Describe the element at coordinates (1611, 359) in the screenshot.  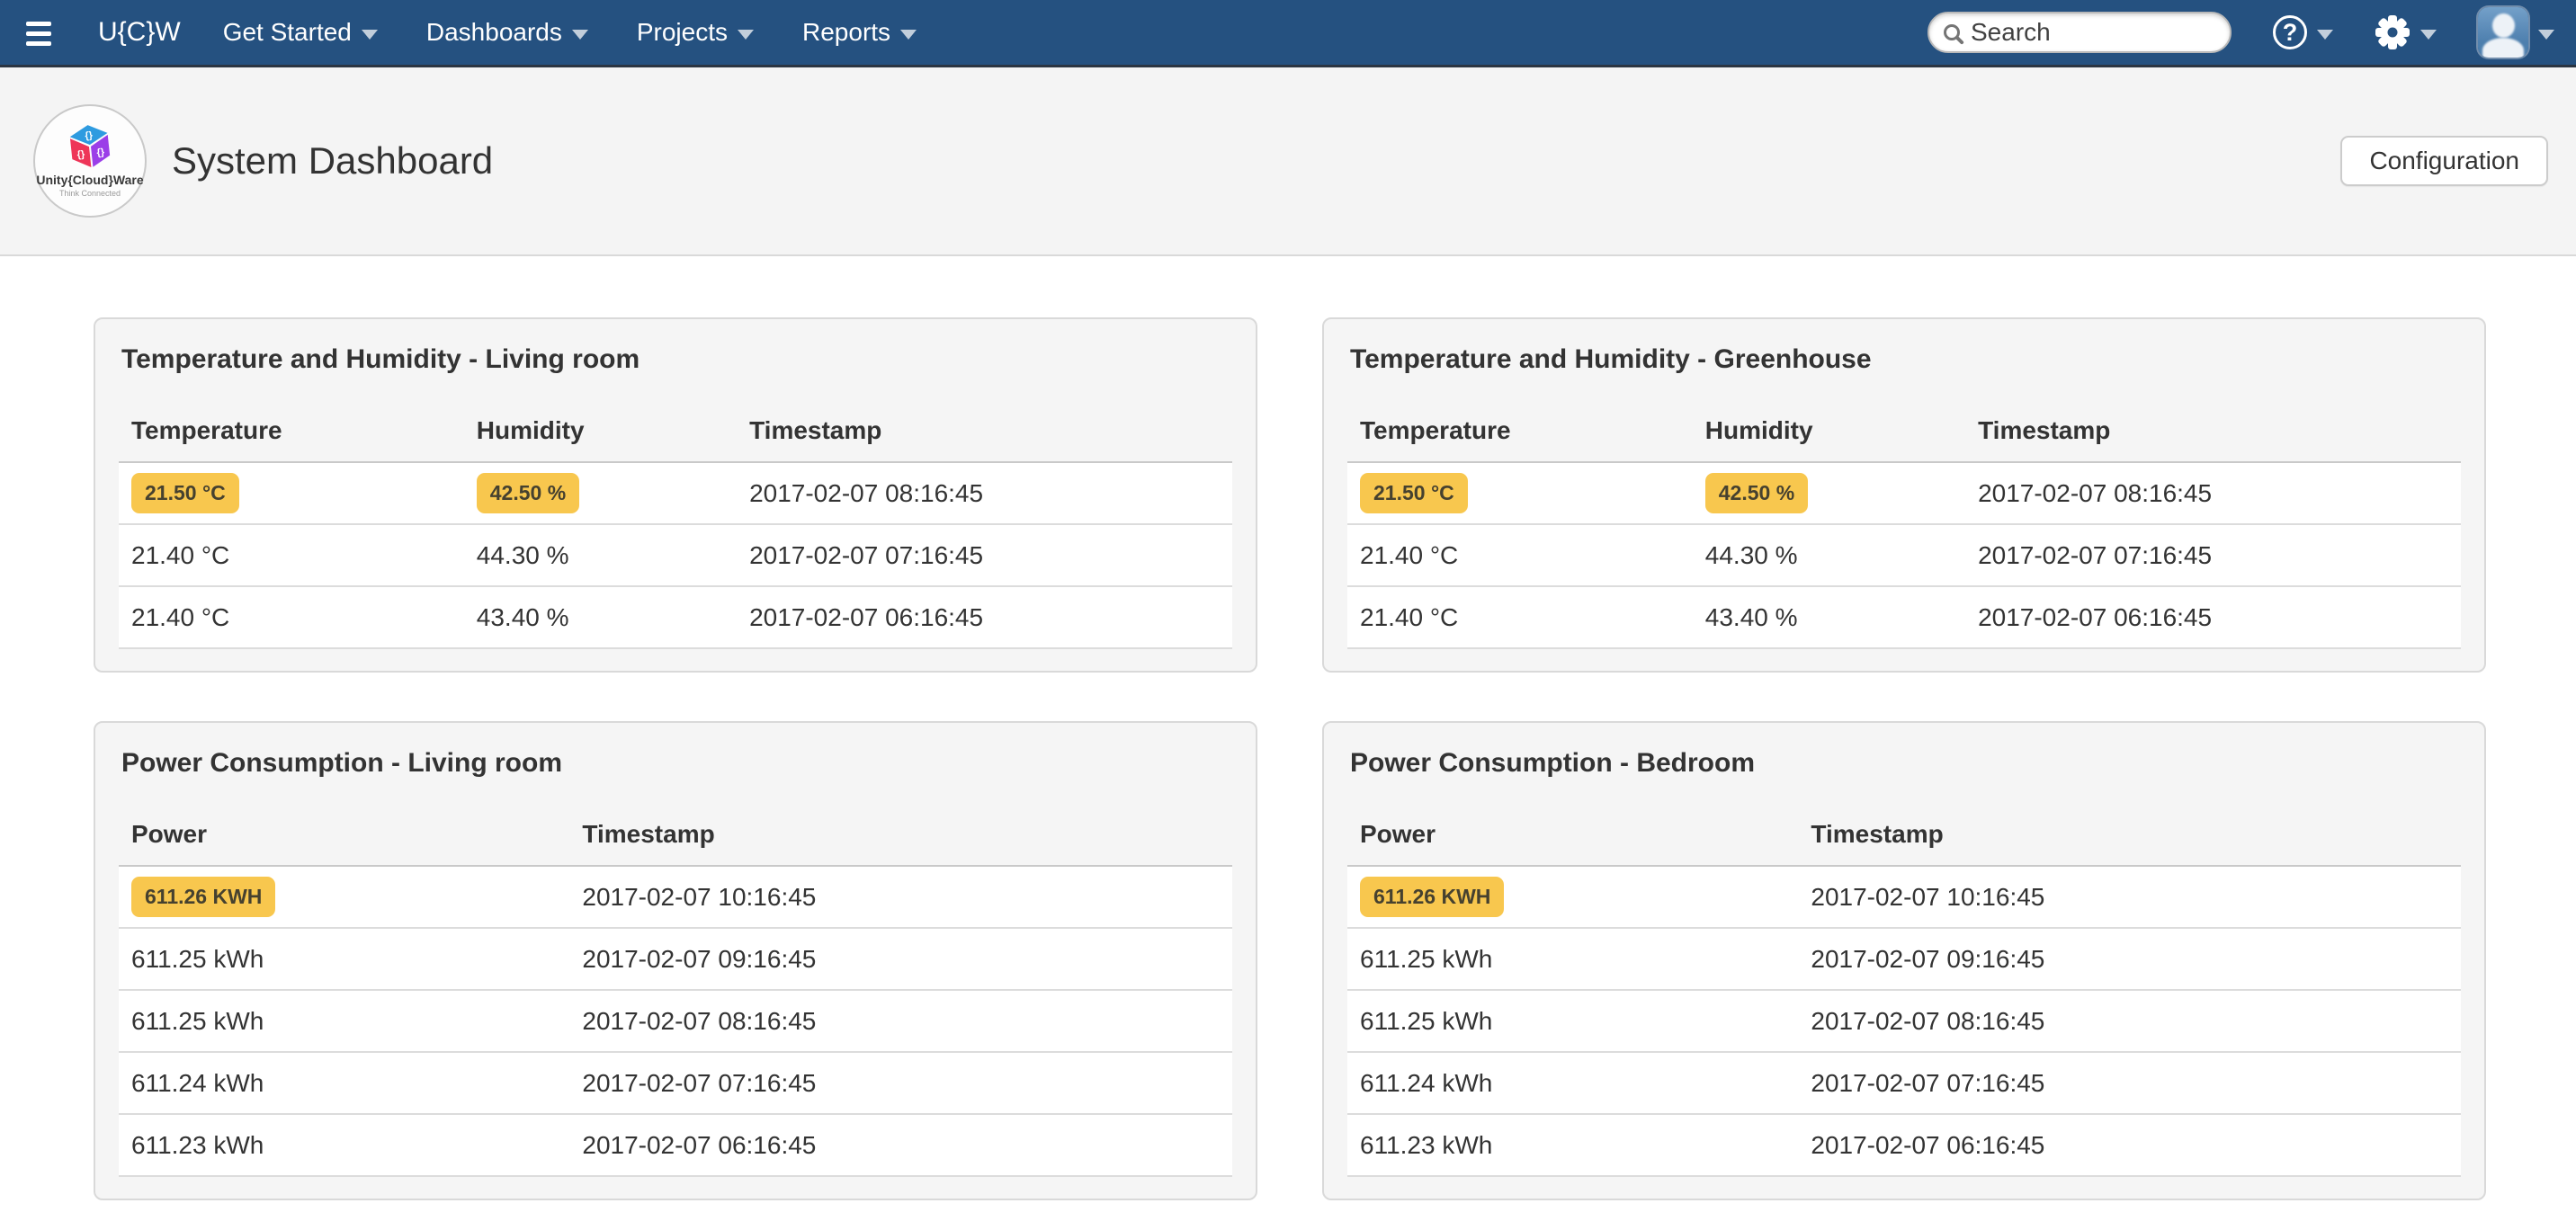
I see `panel-title: Temperature and Humidity - Greenhouse` at that location.